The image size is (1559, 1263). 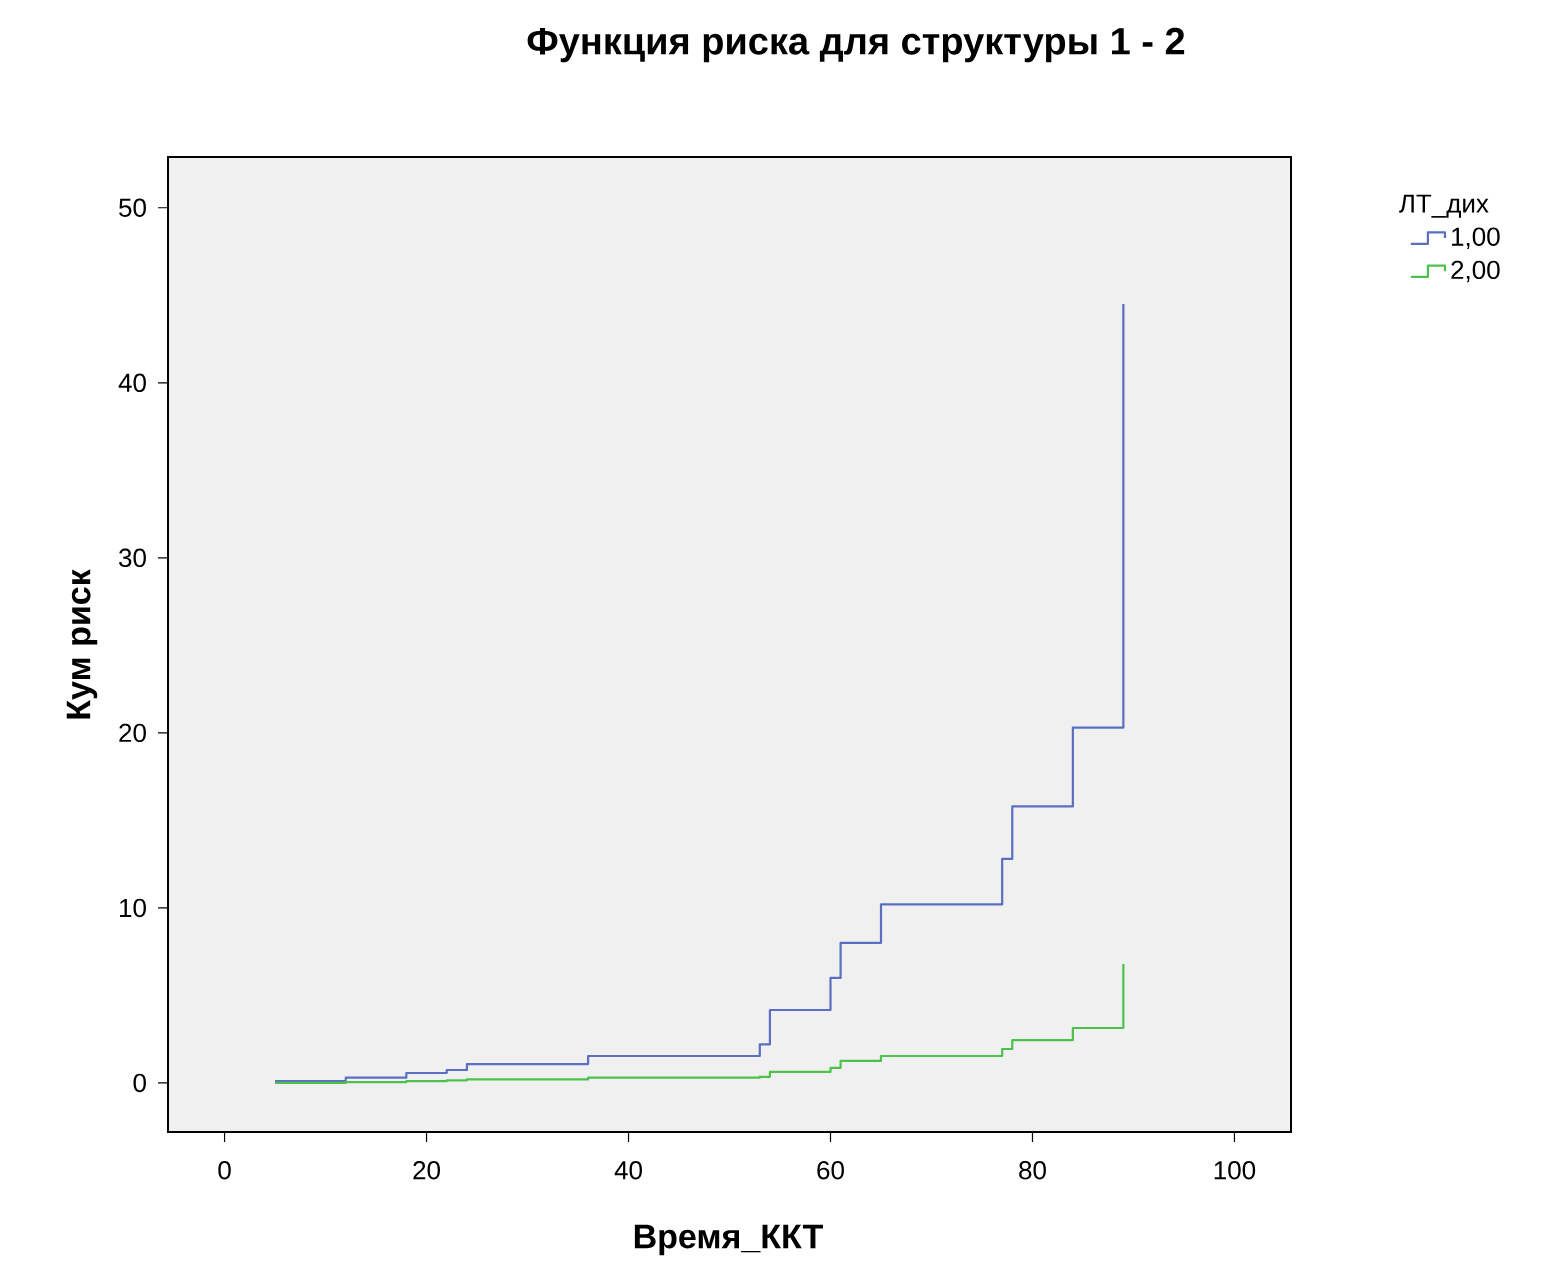 I want to click on y-axis-title: Кум риск, so click(x=82, y=644).